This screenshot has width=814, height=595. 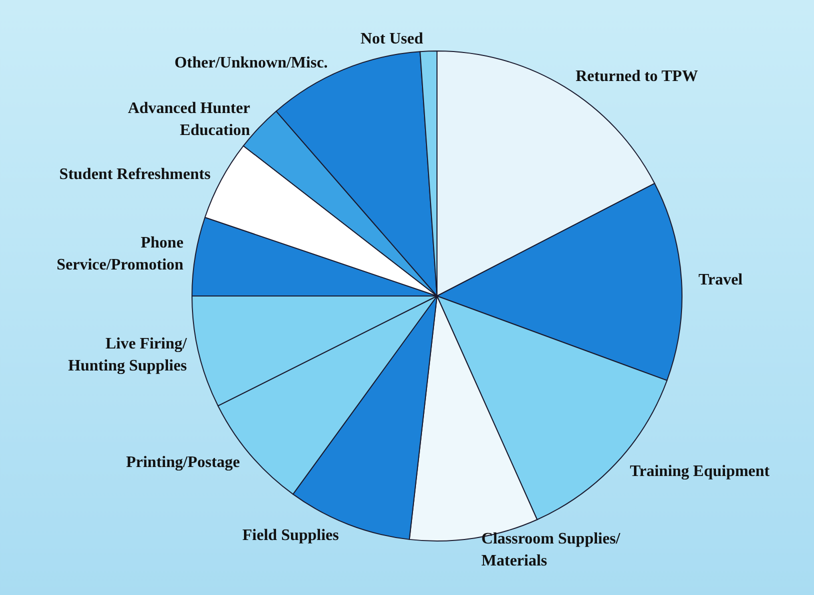 I want to click on slice-label: Field Supplies, so click(x=290, y=535).